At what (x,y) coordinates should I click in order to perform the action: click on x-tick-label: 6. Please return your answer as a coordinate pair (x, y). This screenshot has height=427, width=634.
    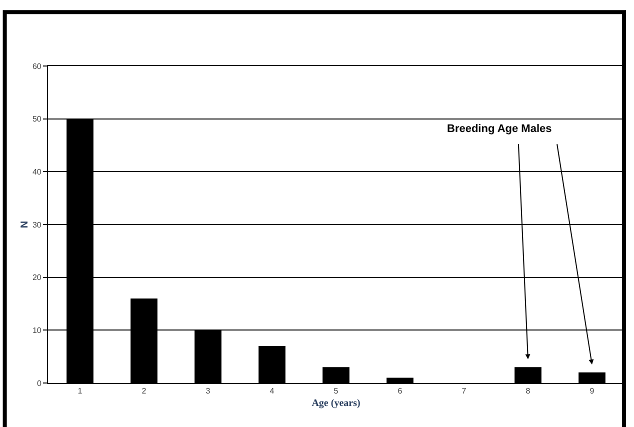
    Looking at the image, I should click on (400, 391).